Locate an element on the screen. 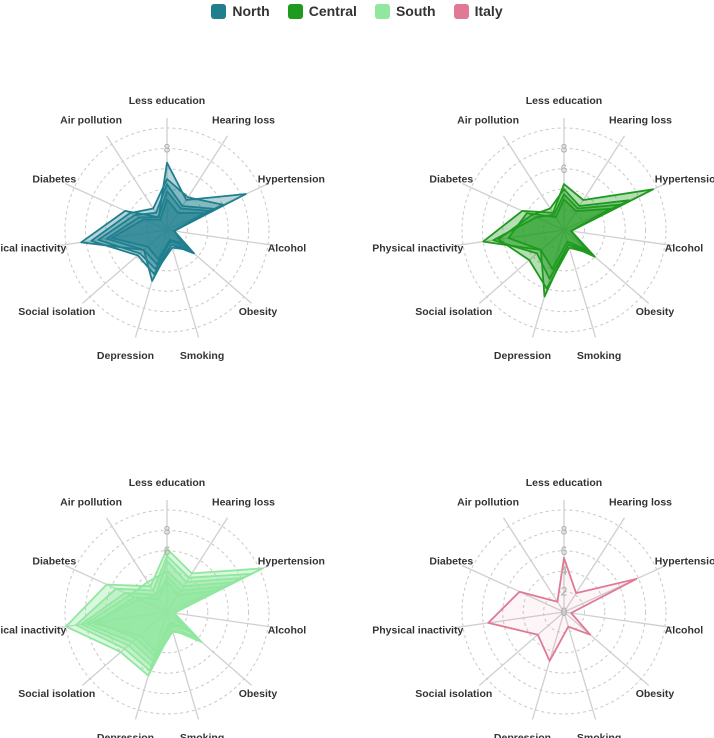 The width and height of the screenshot is (714, 738). series-italy is located at coordinates (562, 609).